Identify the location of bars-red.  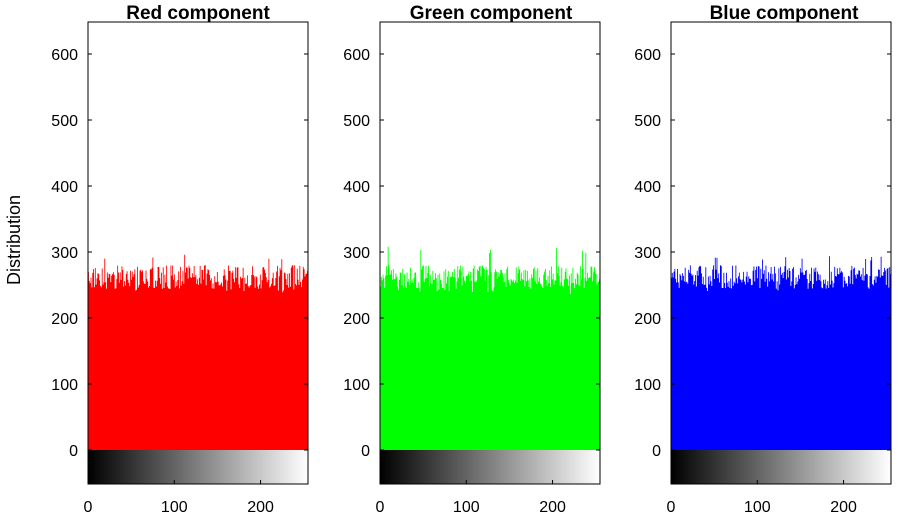
(198, 352).